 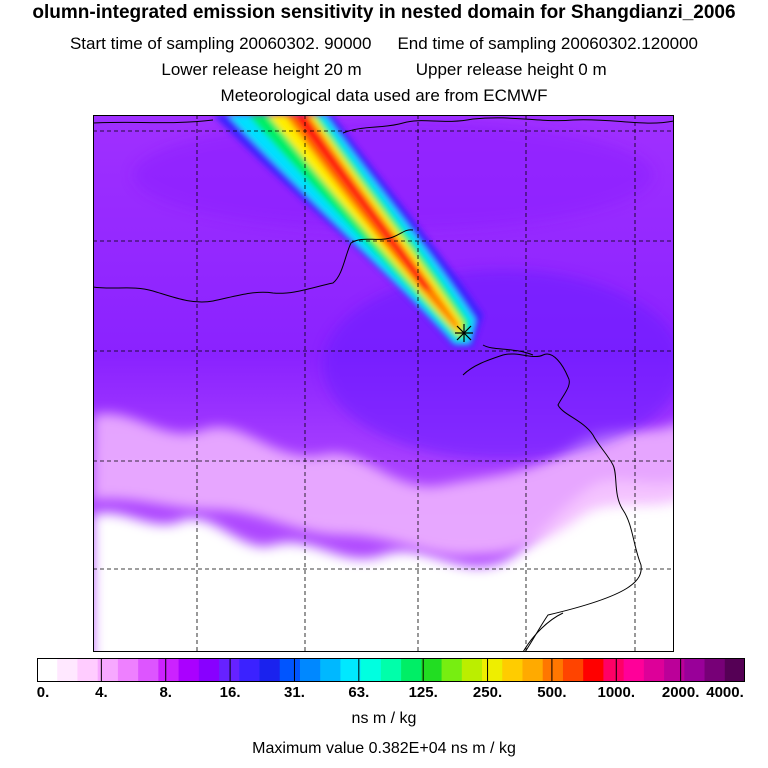 What do you see at coordinates (511, 69) in the screenshot?
I see `upper-release-height: Upper release height 0 m` at bounding box center [511, 69].